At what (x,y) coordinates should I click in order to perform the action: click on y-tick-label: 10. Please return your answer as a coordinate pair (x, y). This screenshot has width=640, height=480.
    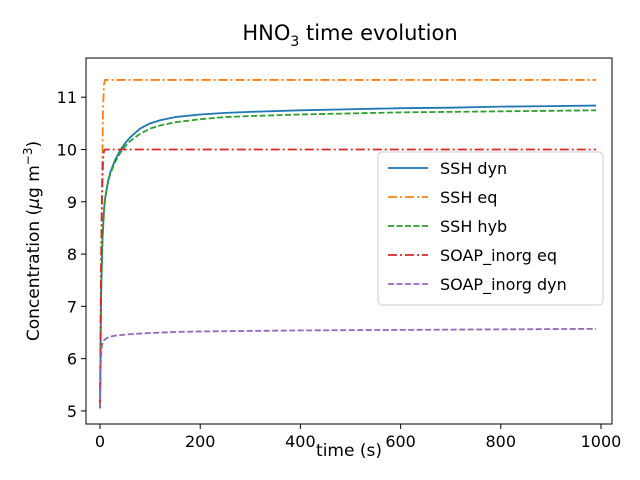
    Looking at the image, I should click on (67, 150).